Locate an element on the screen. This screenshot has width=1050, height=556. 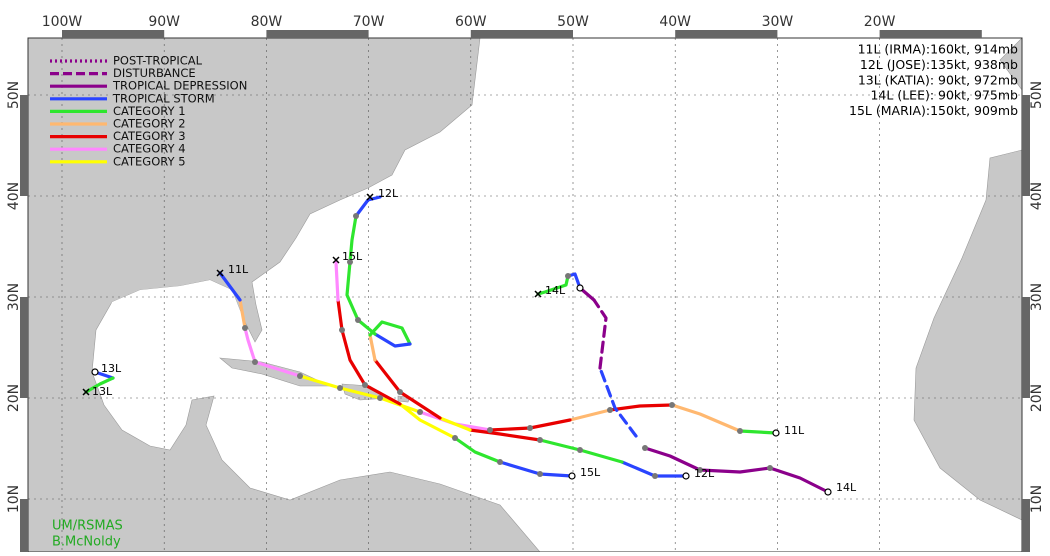
lon-label: 30W is located at coordinates (778, 22).